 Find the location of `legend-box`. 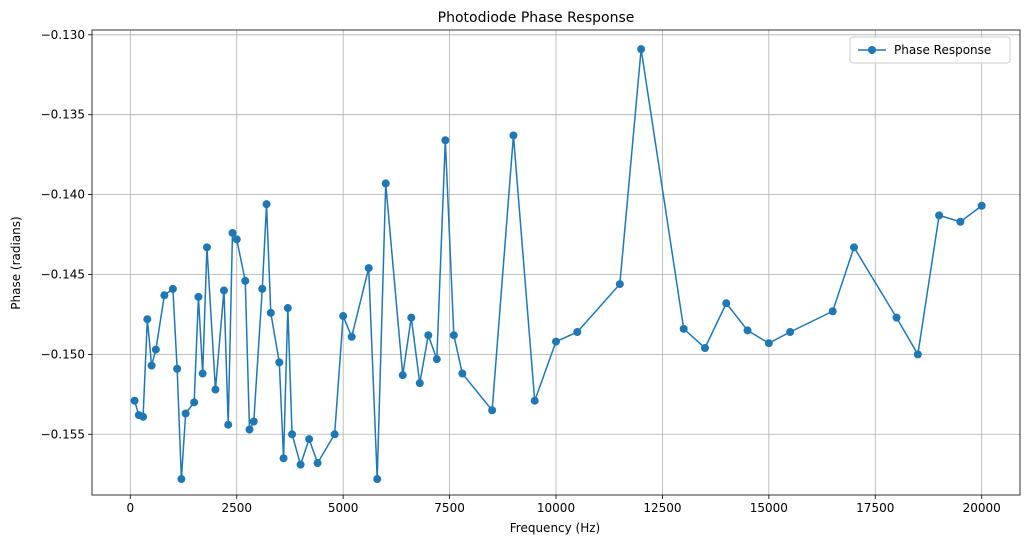

legend-box is located at coordinates (930, 50).